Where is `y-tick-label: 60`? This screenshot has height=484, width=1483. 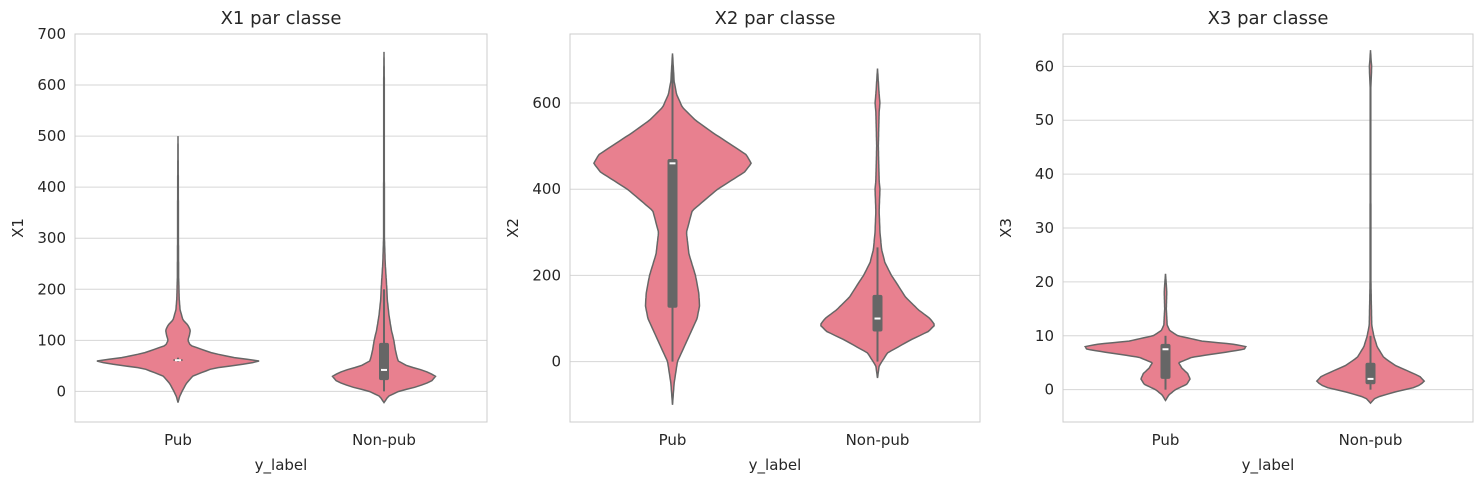 y-tick-label: 60 is located at coordinates (1044, 66).